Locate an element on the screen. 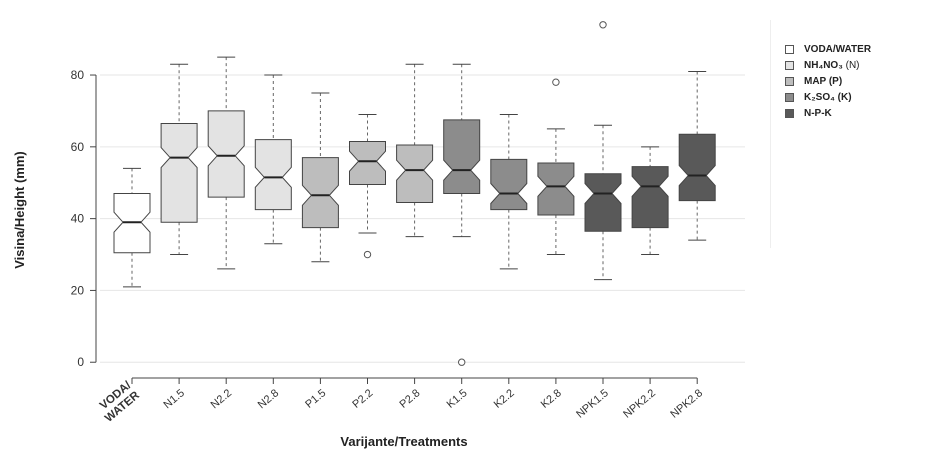  x-tick-label-0: VODA/WATER is located at coordinates (119, 402).